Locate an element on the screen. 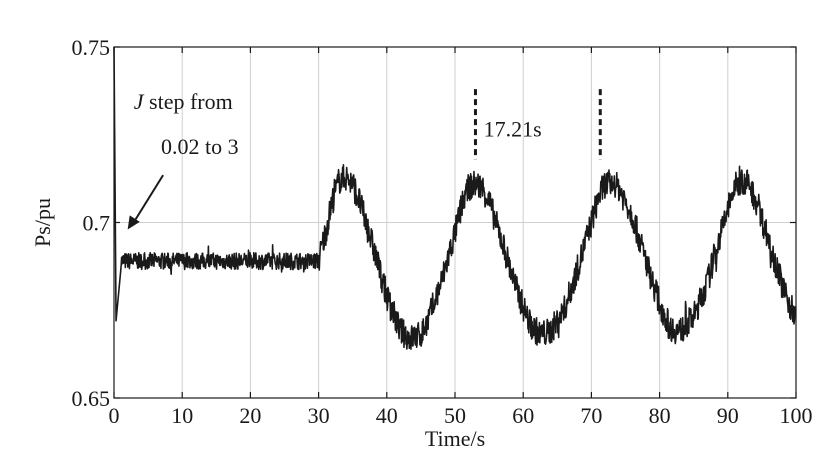 The height and width of the screenshot is (471, 834). annotation-arrow is located at coordinates (148, 199).